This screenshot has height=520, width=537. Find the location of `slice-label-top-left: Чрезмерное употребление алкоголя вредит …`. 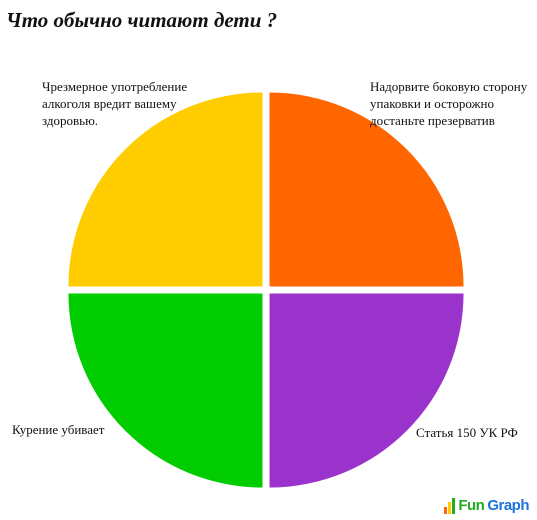

slice-label-top-left: Чрезмерное употребление алкоголя вредит … is located at coordinates (115, 103).